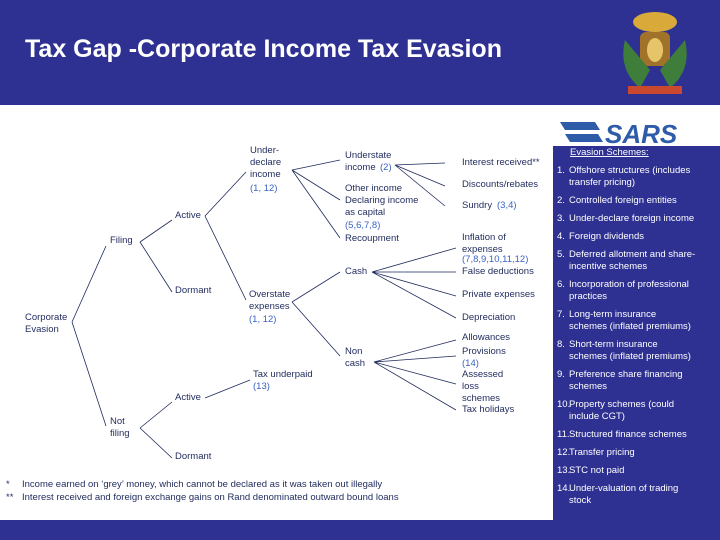 This screenshot has width=720, height=540. Describe the element at coordinates (563, 488) in the screenshot. I see `scheme-number: 14.` at that location.